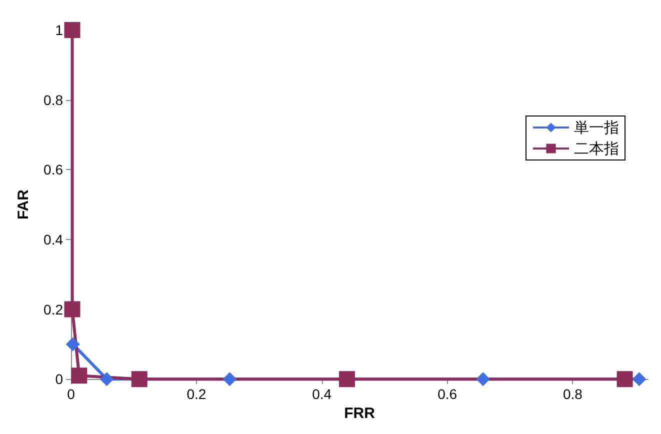 The width and height of the screenshot is (661, 434). What do you see at coordinates (596, 149) in the screenshot?
I see `legend-label: 二本指` at bounding box center [596, 149].